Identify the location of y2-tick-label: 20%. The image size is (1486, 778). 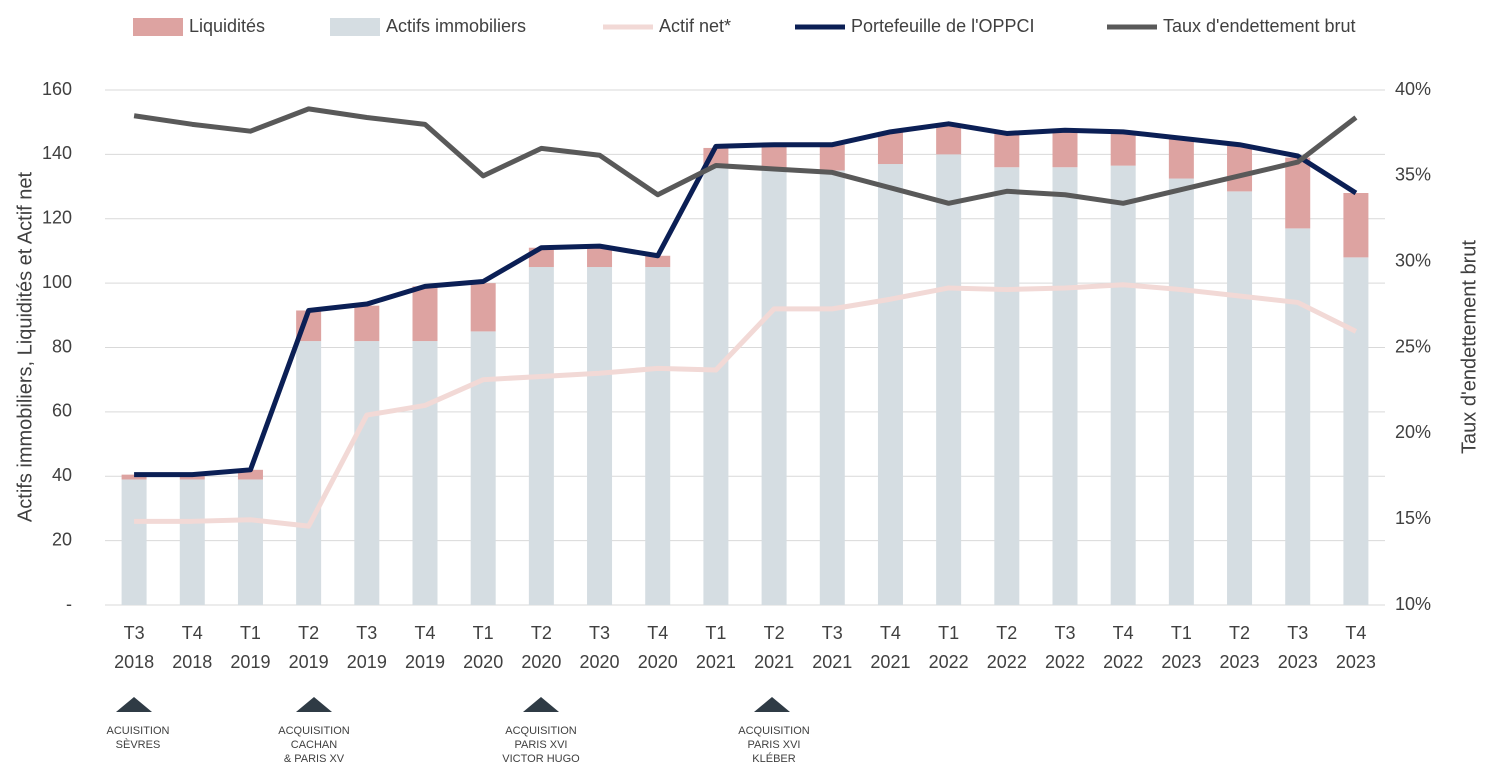
(1413, 432).